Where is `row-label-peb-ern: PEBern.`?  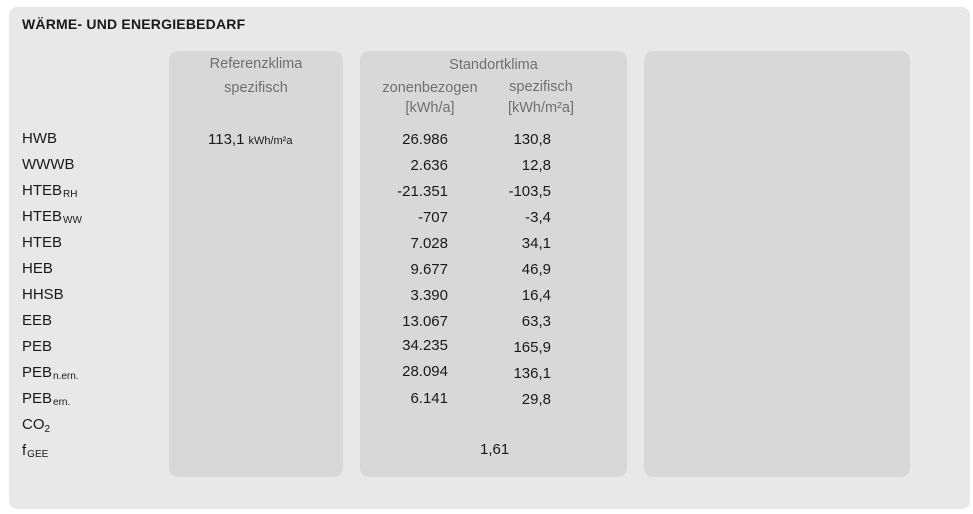 row-label-peb-ern: PEBern. is located at coordinates (46, 399).